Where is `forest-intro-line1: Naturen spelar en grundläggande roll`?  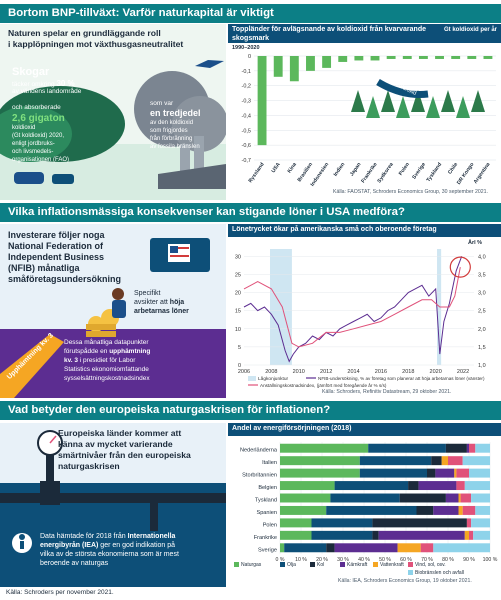 forest-intro-line1: Naturen spelar en grundläggande roll is located at coordinates (84, 33).